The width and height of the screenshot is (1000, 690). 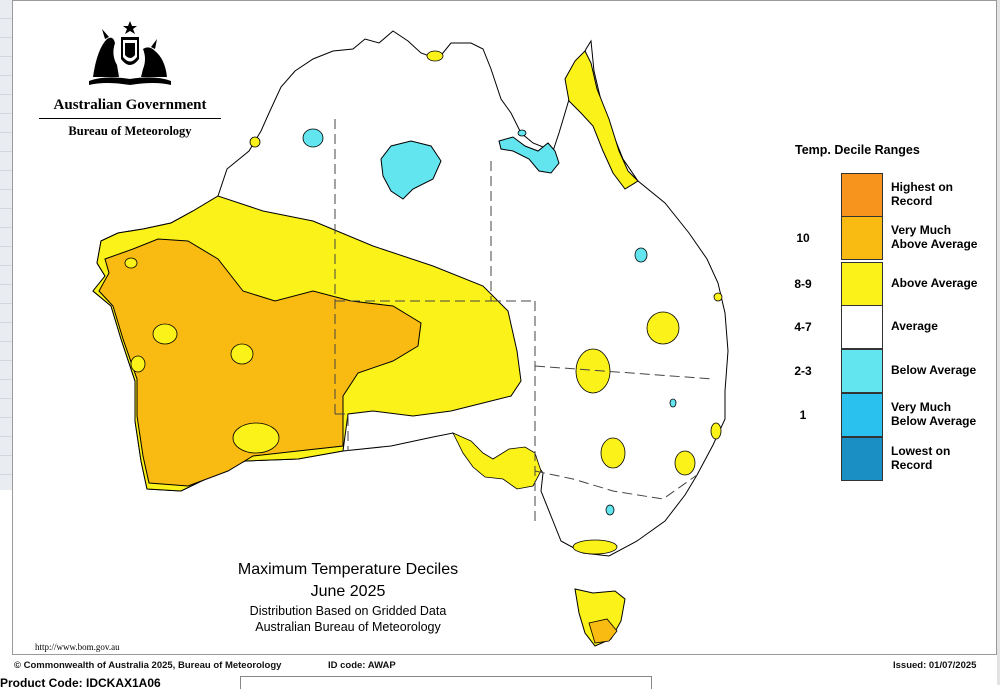 I want to click on product-code: Product Code: IDCKAX1A06, so click(x=80, y=683).